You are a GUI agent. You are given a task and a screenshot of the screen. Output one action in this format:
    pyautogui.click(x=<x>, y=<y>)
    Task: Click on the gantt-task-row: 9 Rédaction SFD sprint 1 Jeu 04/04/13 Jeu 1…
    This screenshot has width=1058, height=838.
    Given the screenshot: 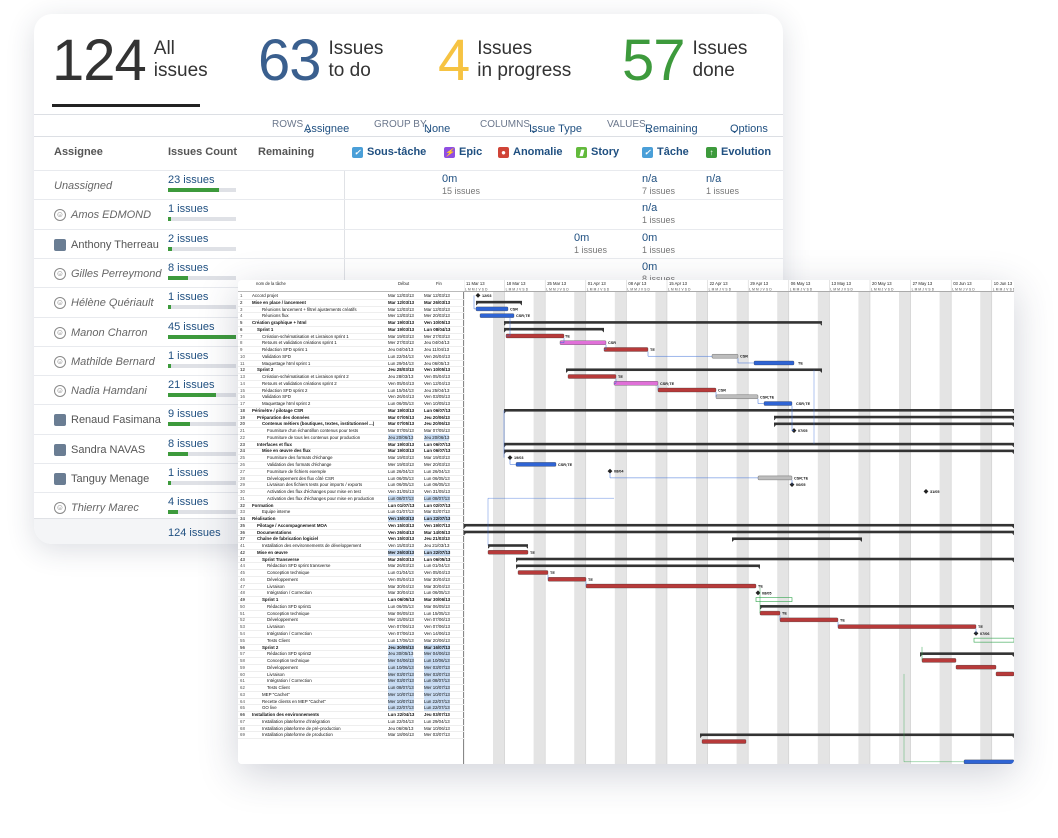 What is the action you would take?
    pyautogui.click(x=351, y=350)
    